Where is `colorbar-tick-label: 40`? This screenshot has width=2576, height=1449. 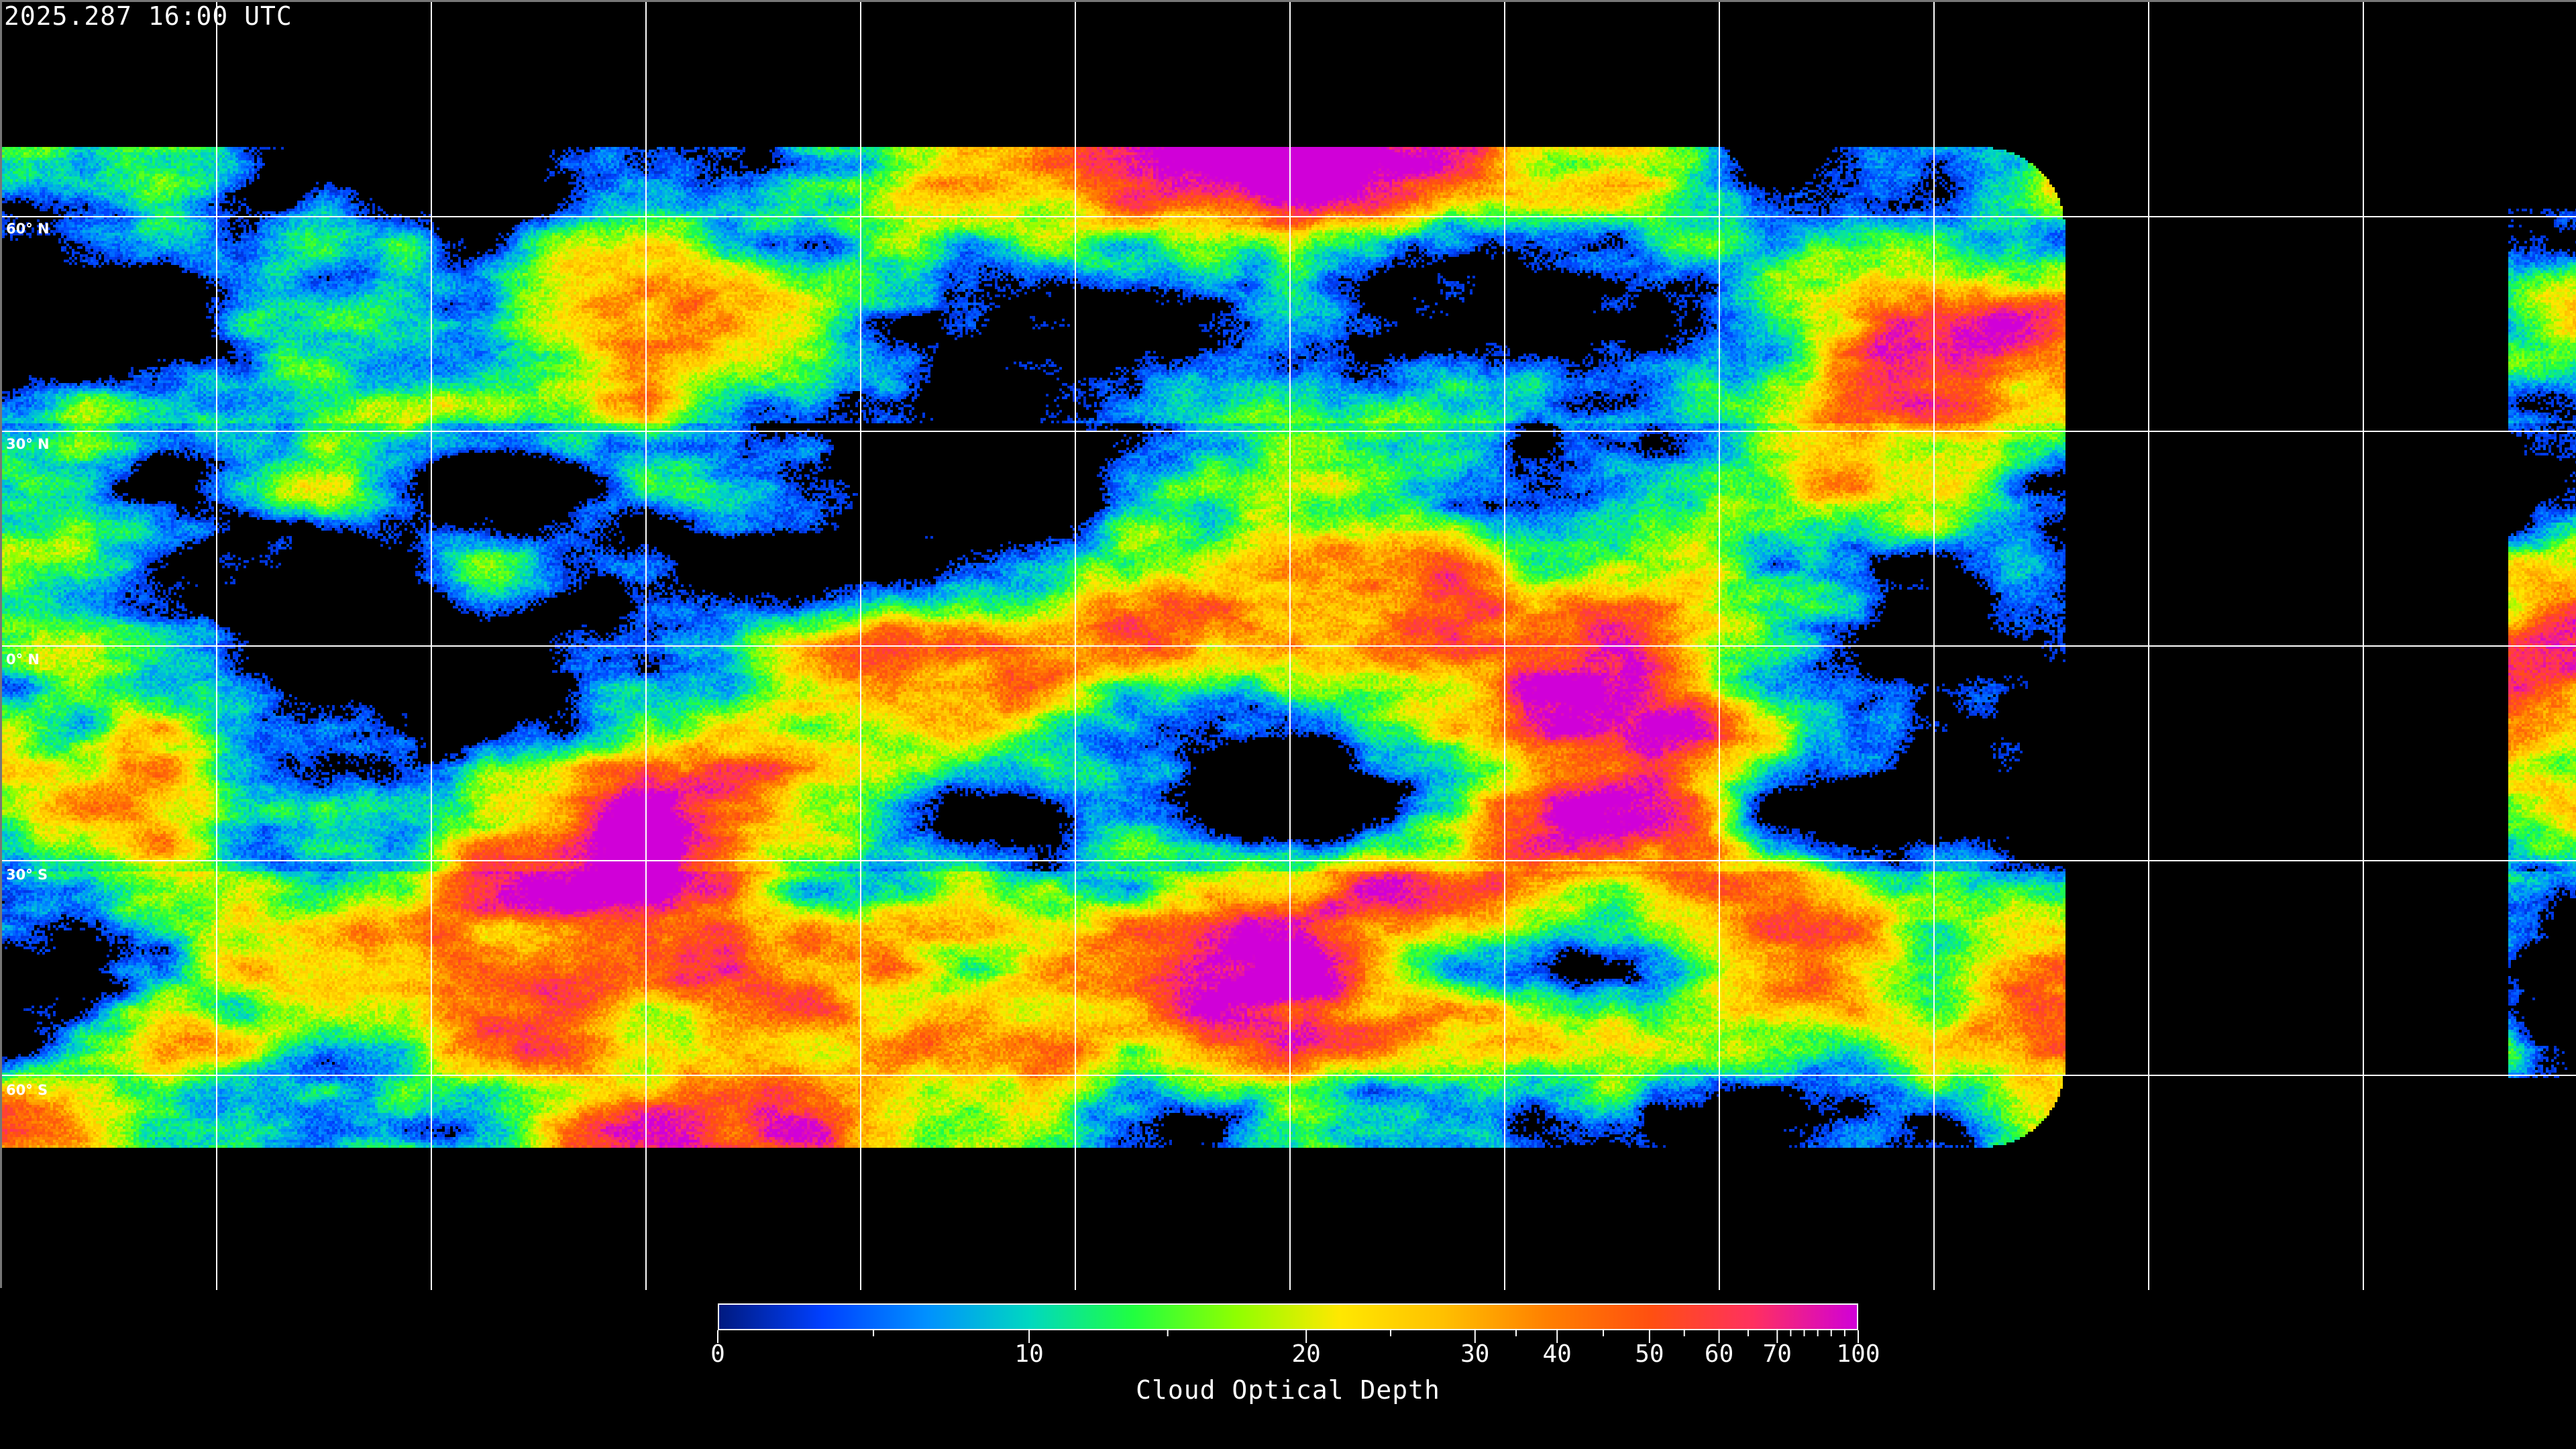
colorbar-tick-label: 40 is located at coordinates (1557, 1354).